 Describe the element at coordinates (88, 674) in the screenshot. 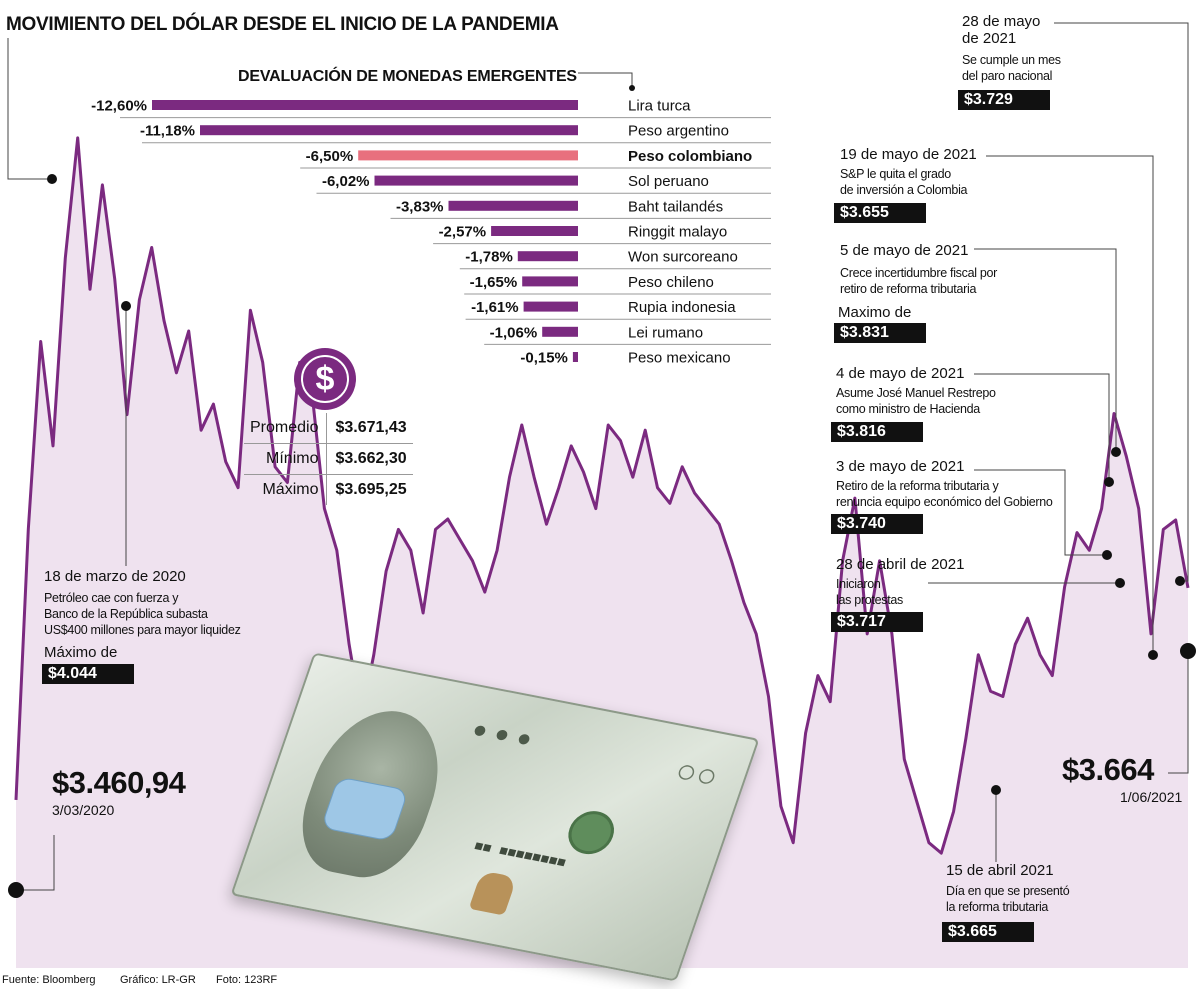

I see `march-badge: $4.044` at that location.